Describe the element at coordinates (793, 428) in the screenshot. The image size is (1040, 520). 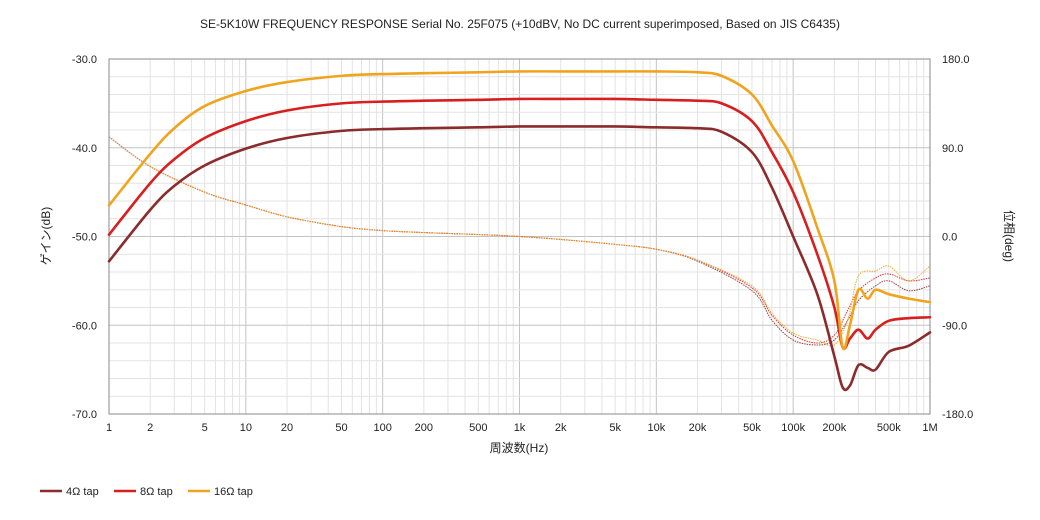
I see `x-tick-label: 100k` at that location.